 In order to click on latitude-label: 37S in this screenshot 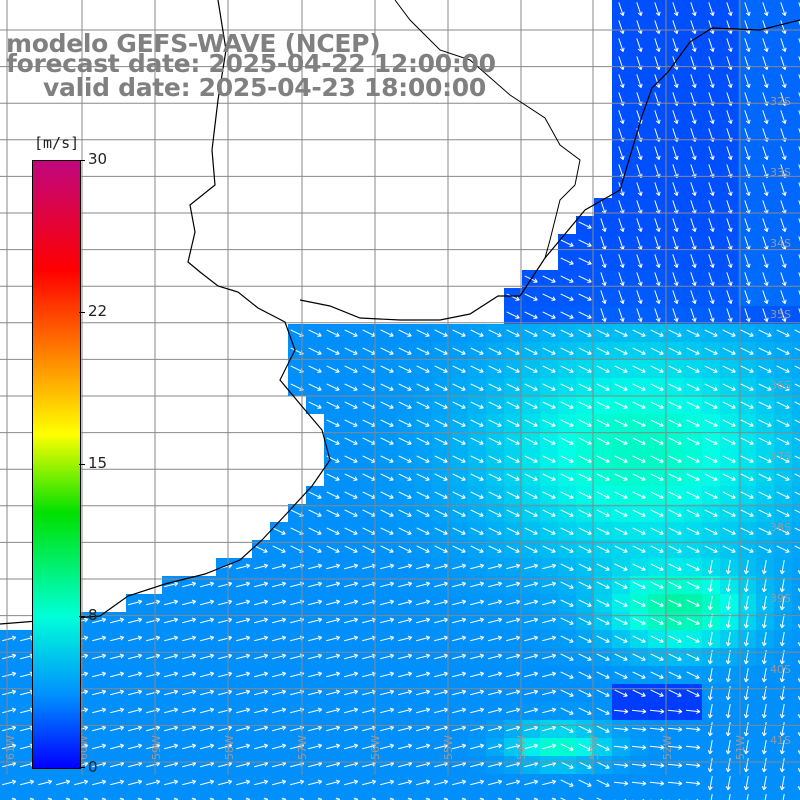, I will do `click(780, 456)`.